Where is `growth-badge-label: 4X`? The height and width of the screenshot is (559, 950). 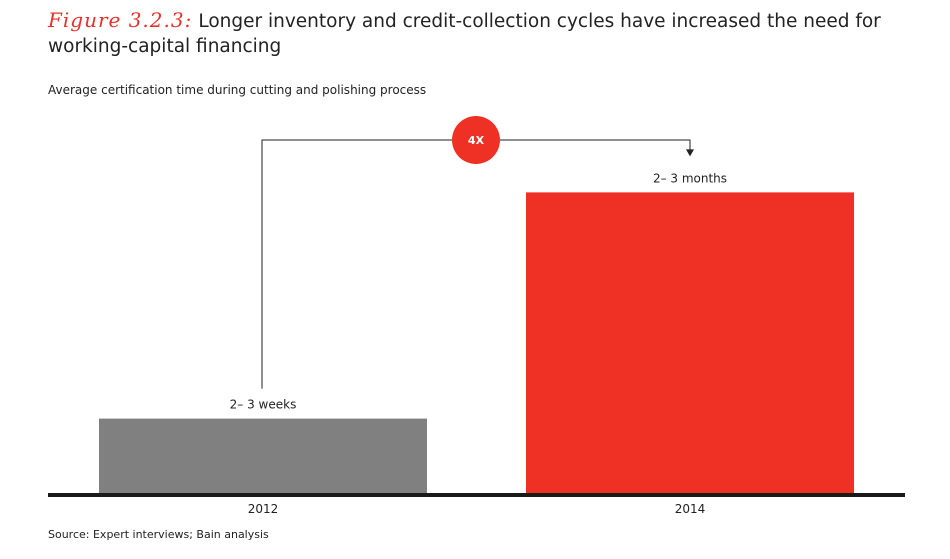 growth-badge-label: 4X is located at coordinates (476, 140).